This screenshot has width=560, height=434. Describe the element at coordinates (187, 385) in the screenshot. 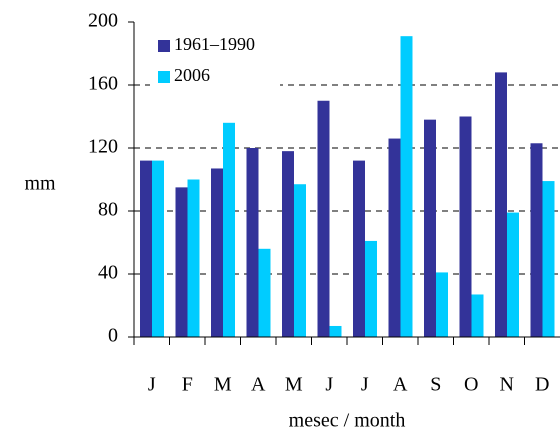

I see `x-tick-label: F` at that location.